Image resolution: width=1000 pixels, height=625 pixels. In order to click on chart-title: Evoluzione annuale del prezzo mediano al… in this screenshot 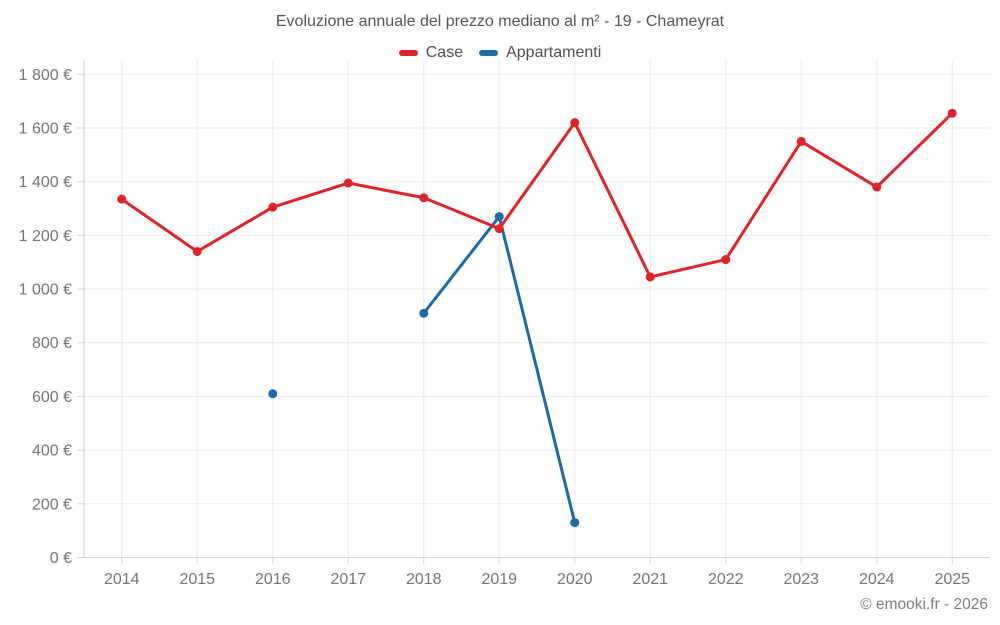, I will do `click(500, 21)`.